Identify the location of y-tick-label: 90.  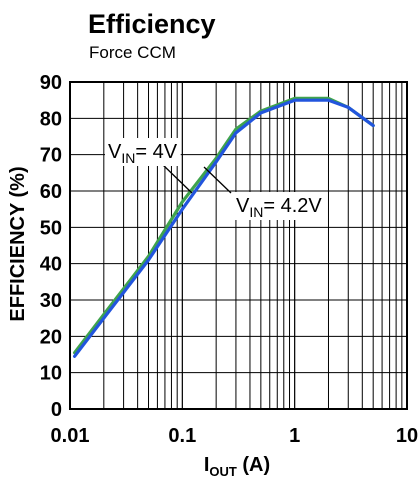
(51, 83).